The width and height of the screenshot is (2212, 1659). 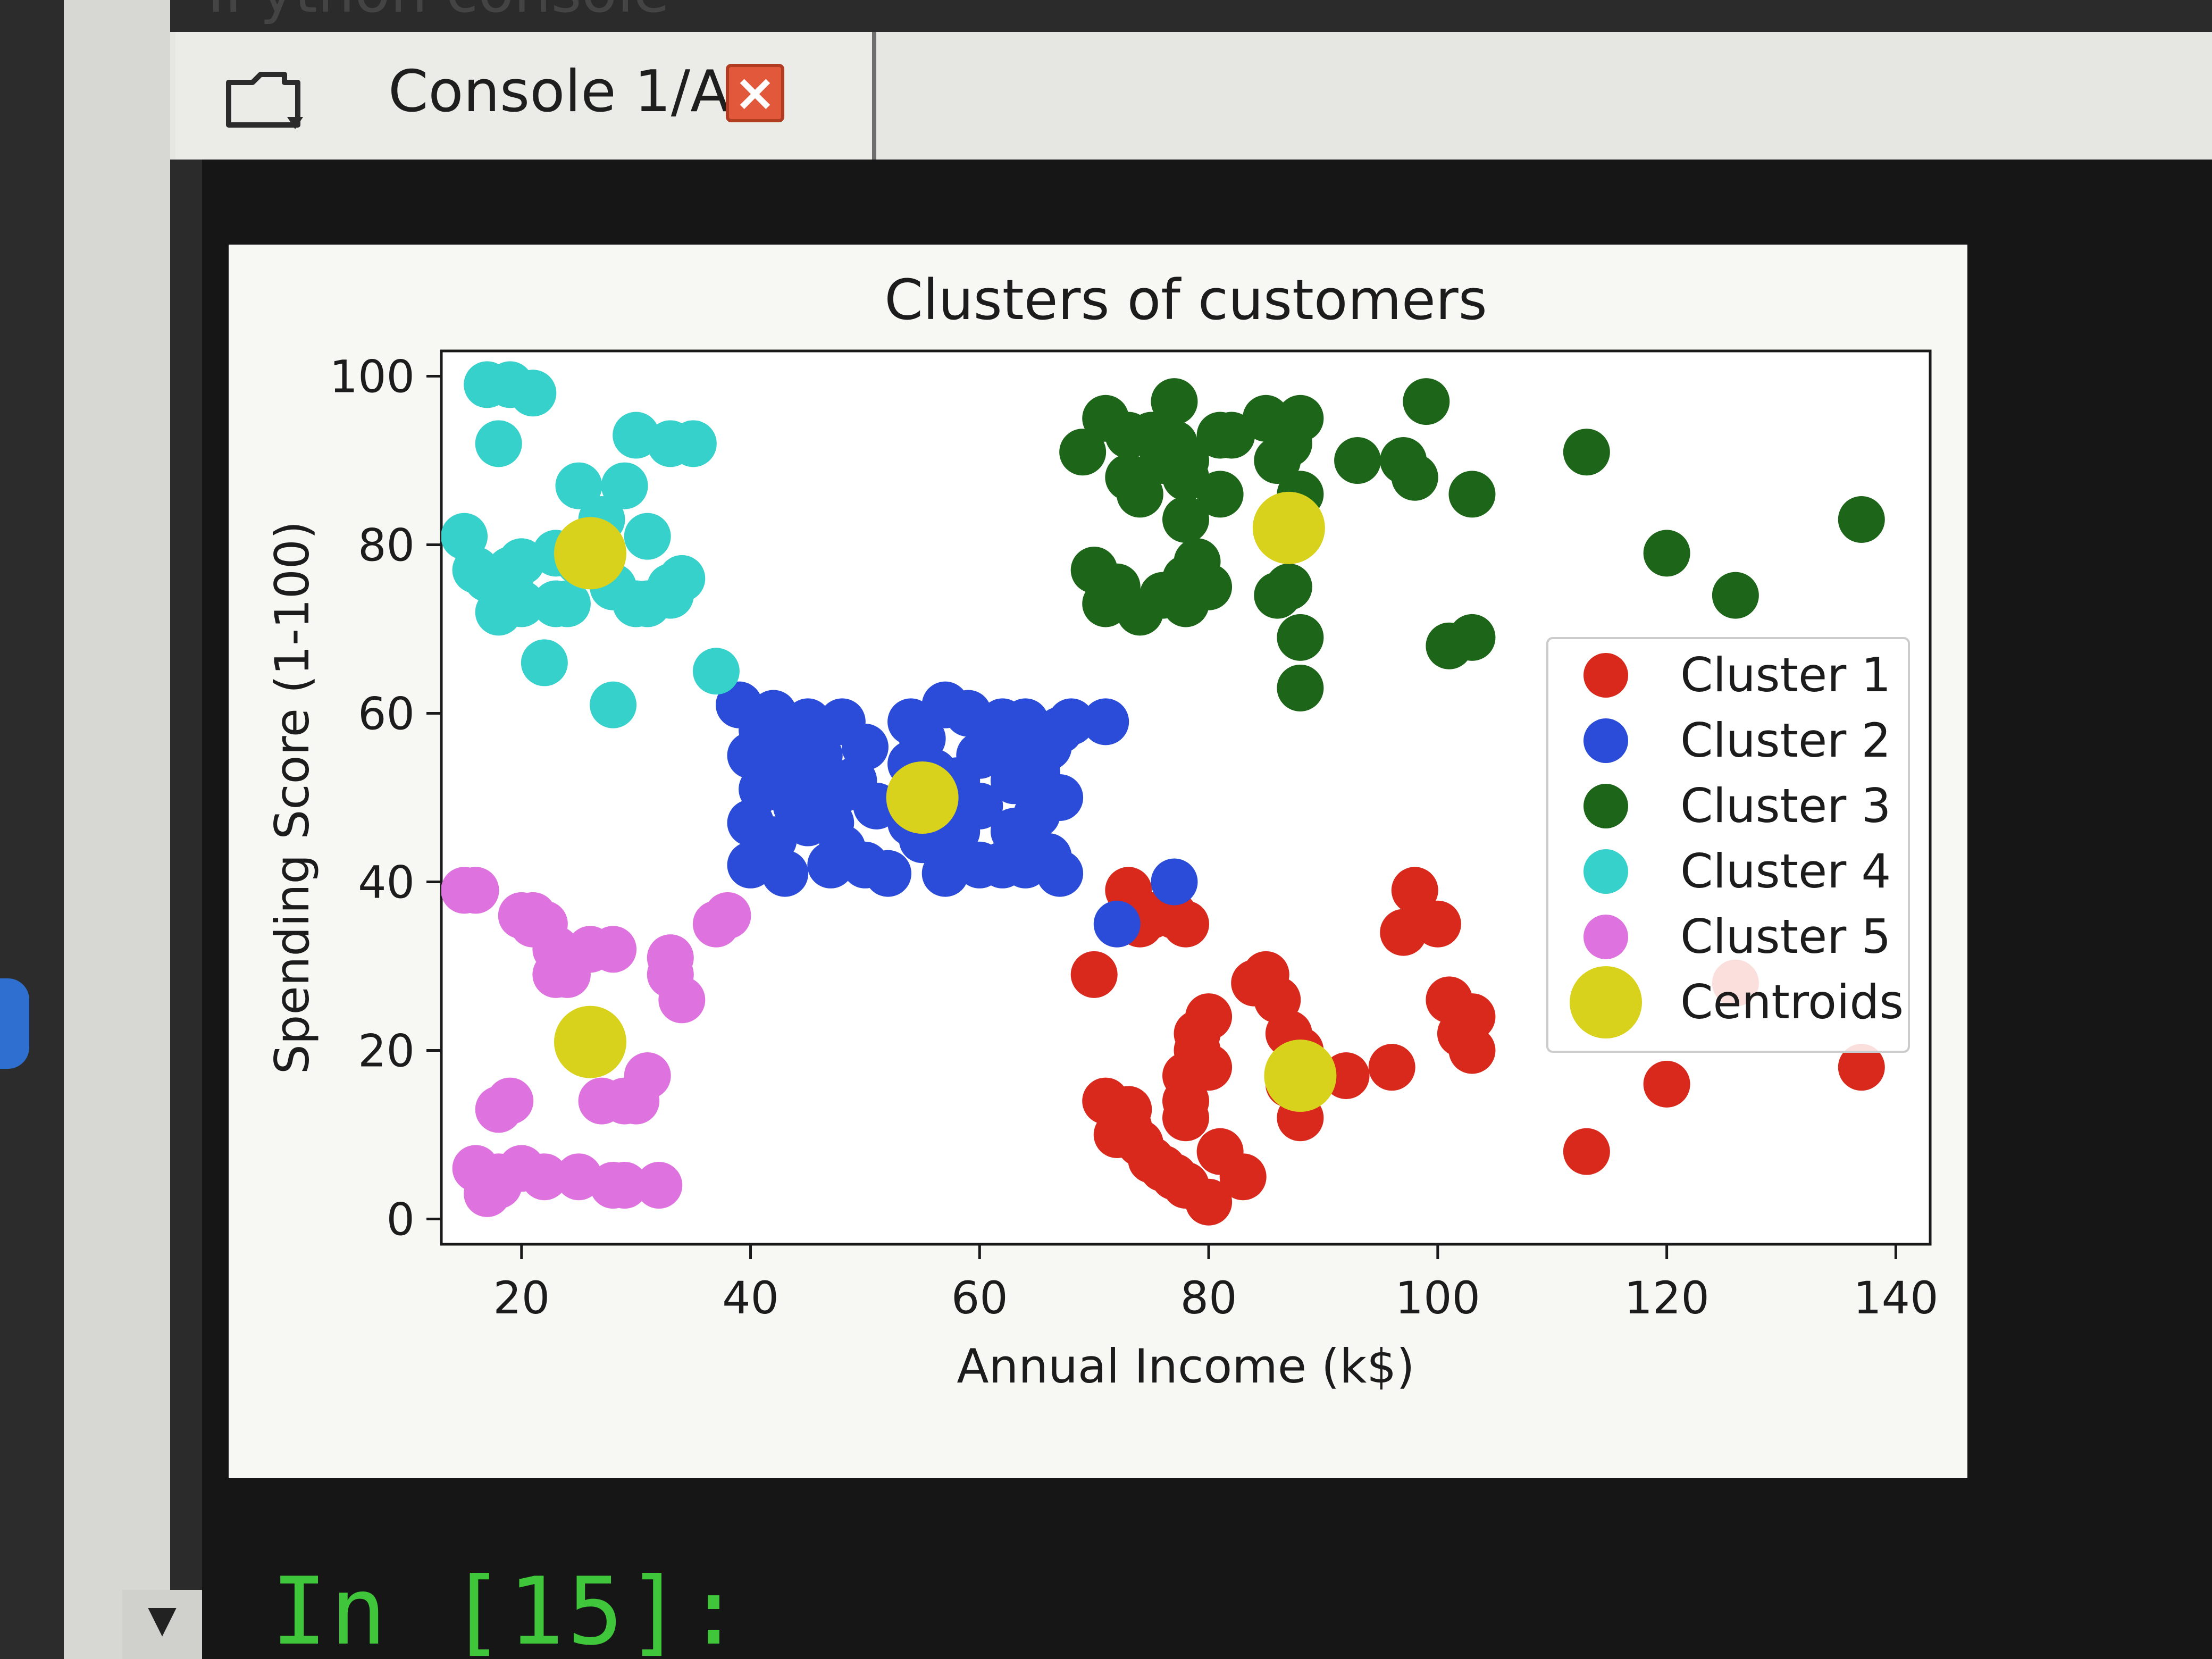 I want to click on x-tick-label: 80, so click(x=1208, y=1298).